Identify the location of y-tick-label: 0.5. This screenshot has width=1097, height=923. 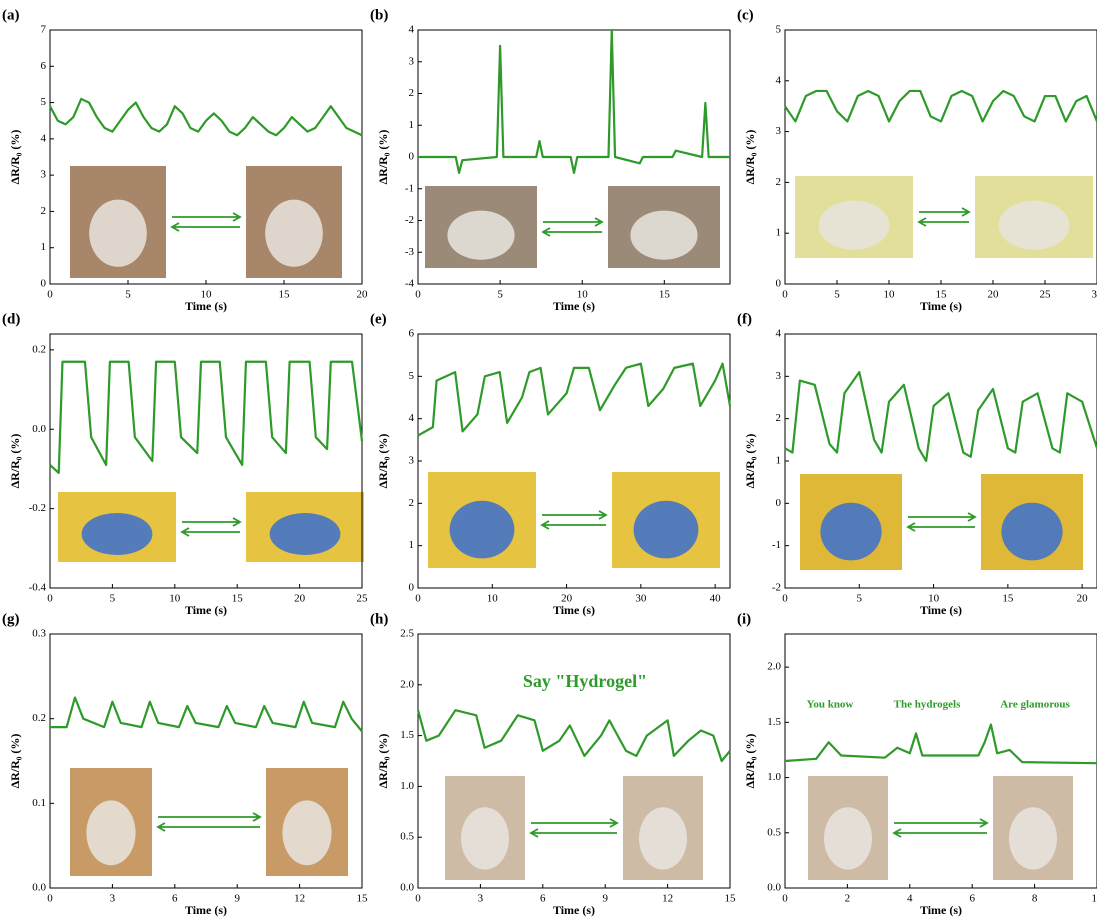
(407, 837).